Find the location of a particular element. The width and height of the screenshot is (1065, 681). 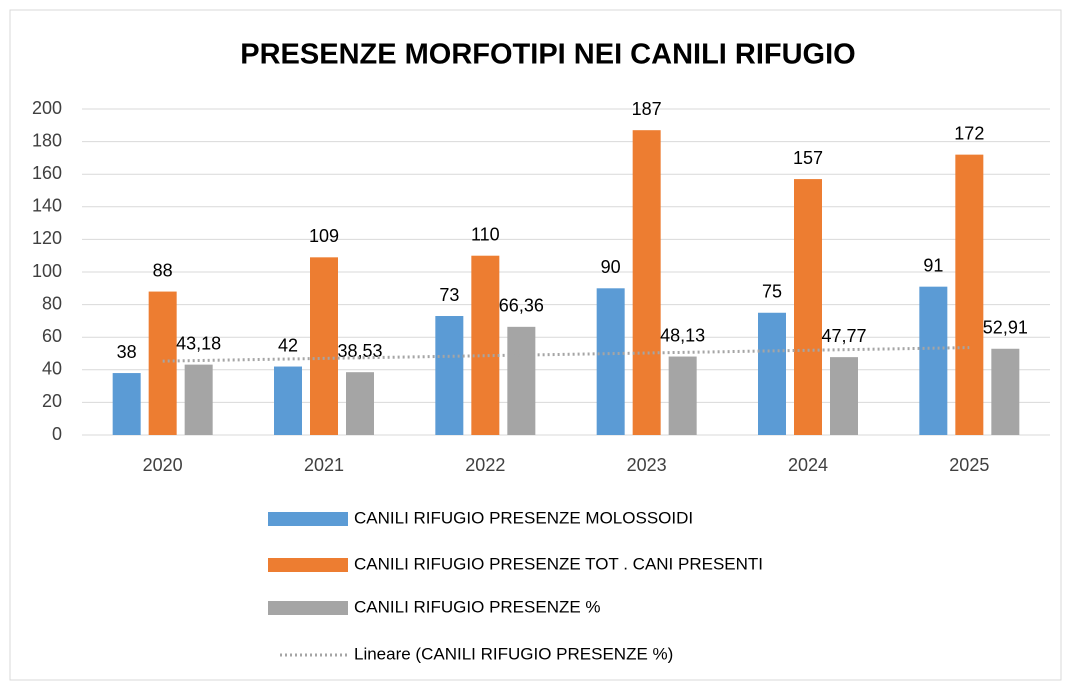

y-tick-label: 180 is located at coordinates (47, 140).